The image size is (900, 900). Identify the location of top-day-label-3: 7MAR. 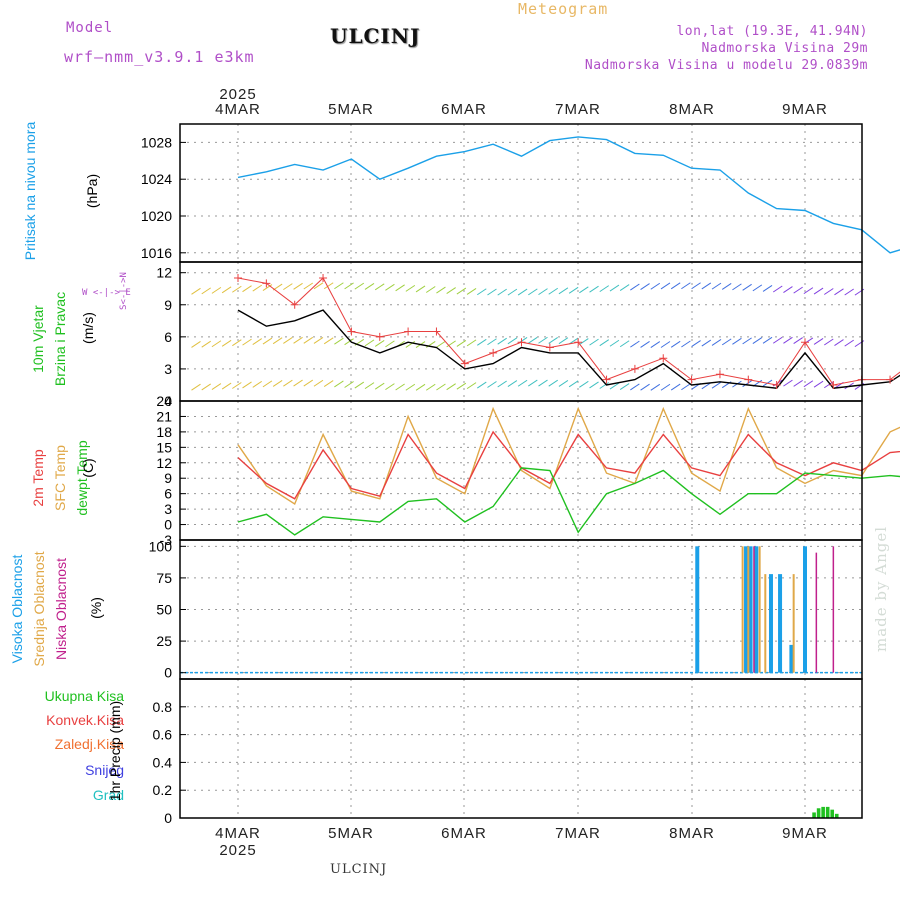
(578, 109).